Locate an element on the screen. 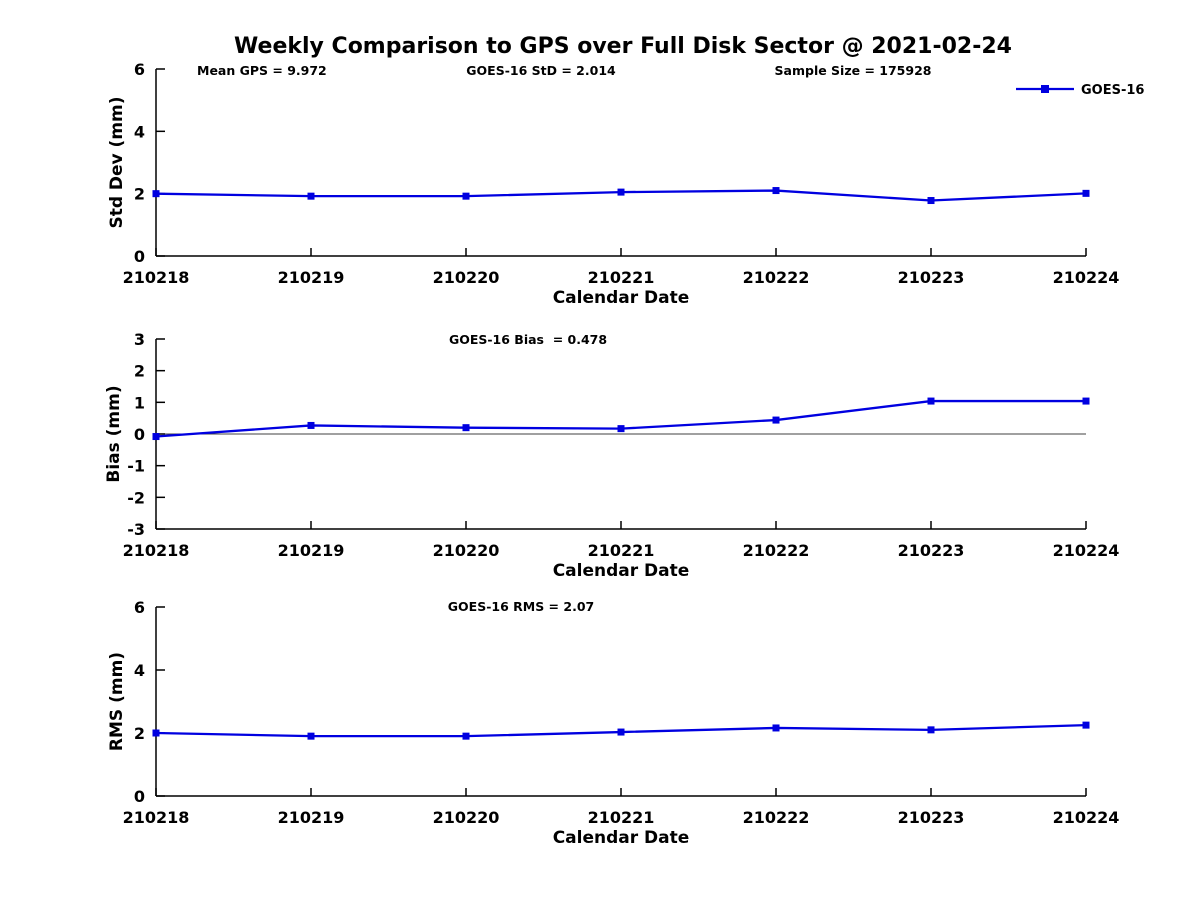  y-tick-label: 1 is located at coordinates (139, 402).